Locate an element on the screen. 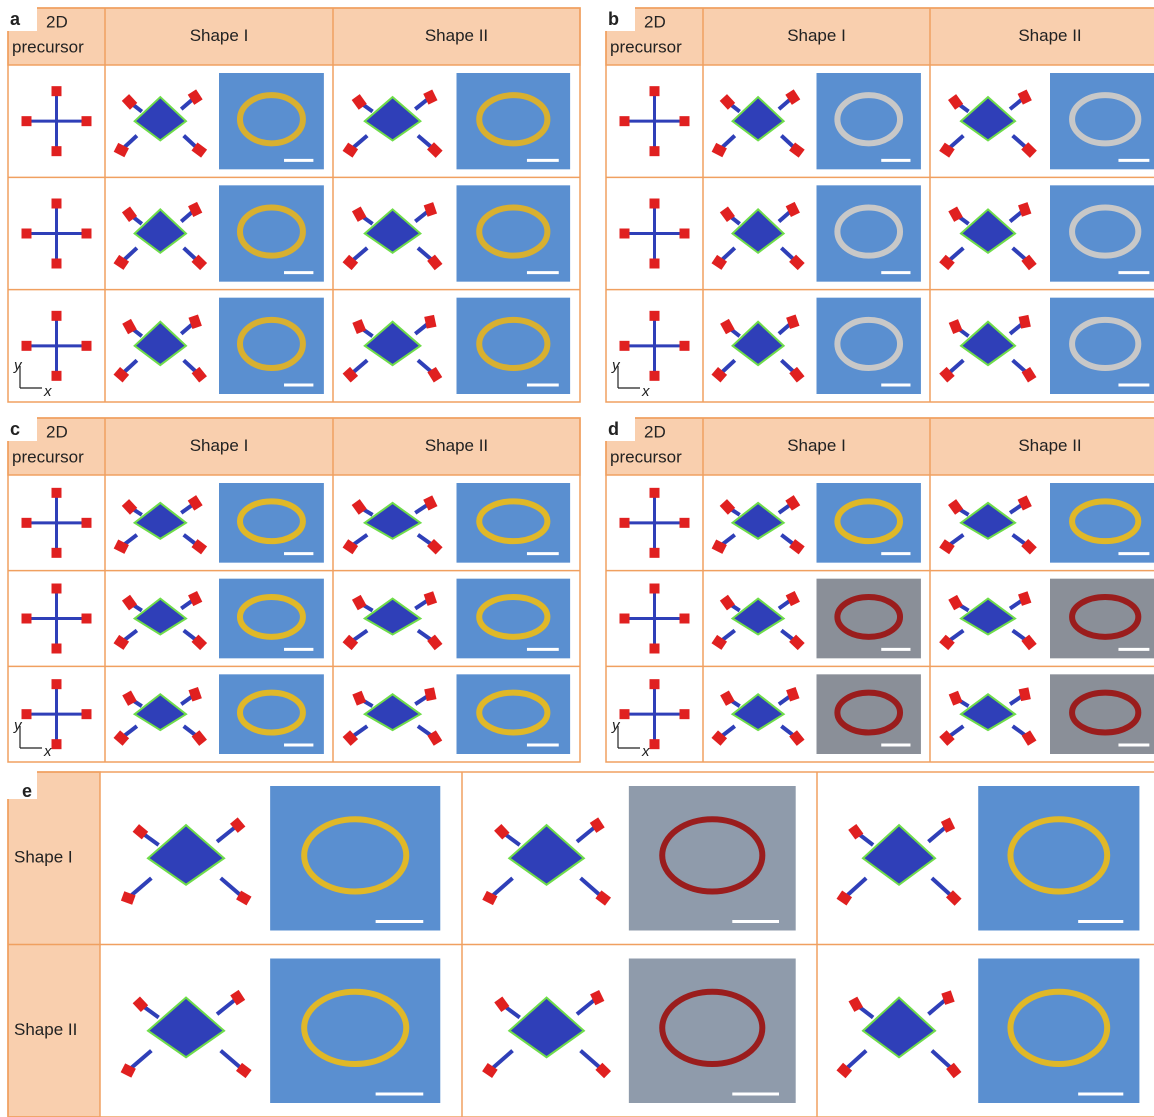 The image size is (1154, 1117). panel-border is located at coordinates (879, 590).